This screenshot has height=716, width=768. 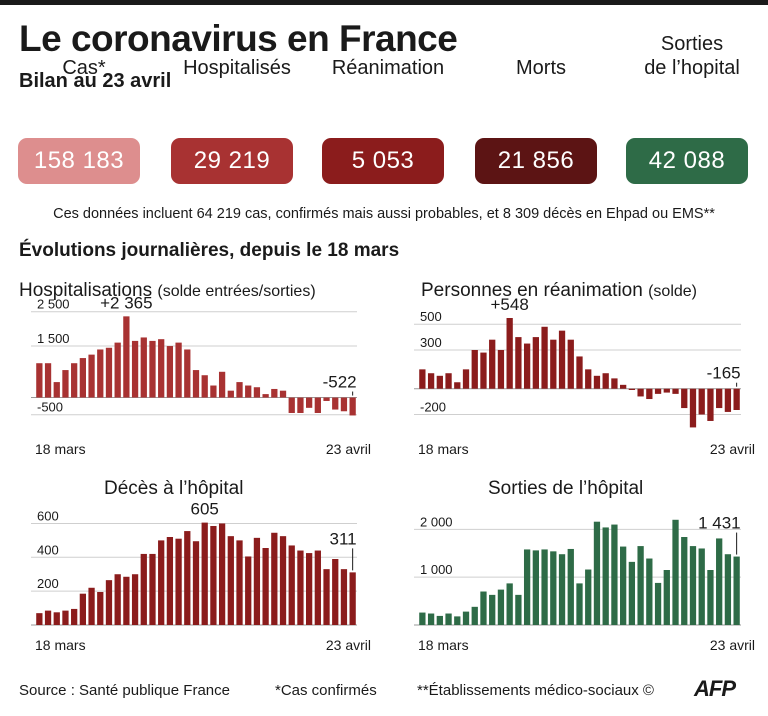 I want to click on kpi-label: Réanimation, so click(x=388, y=68).